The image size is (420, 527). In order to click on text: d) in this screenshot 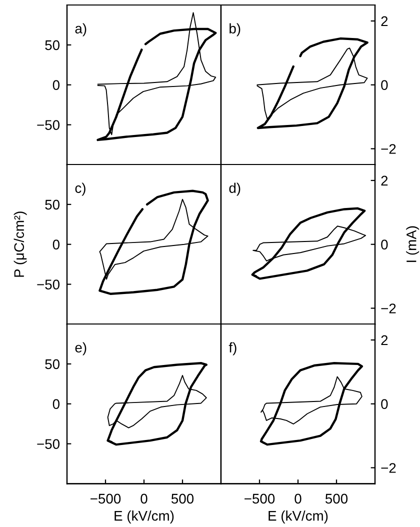, I will do `click(234, 189)`.